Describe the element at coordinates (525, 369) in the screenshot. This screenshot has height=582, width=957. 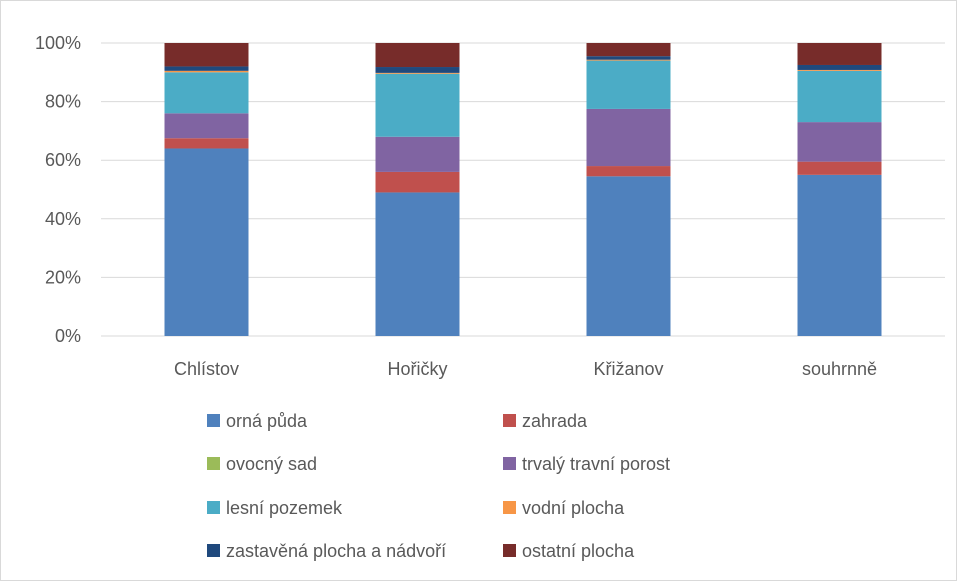
I see `x-axis-category-labels: Chlístov Hořičky Křižanov souhrnně` at that location.